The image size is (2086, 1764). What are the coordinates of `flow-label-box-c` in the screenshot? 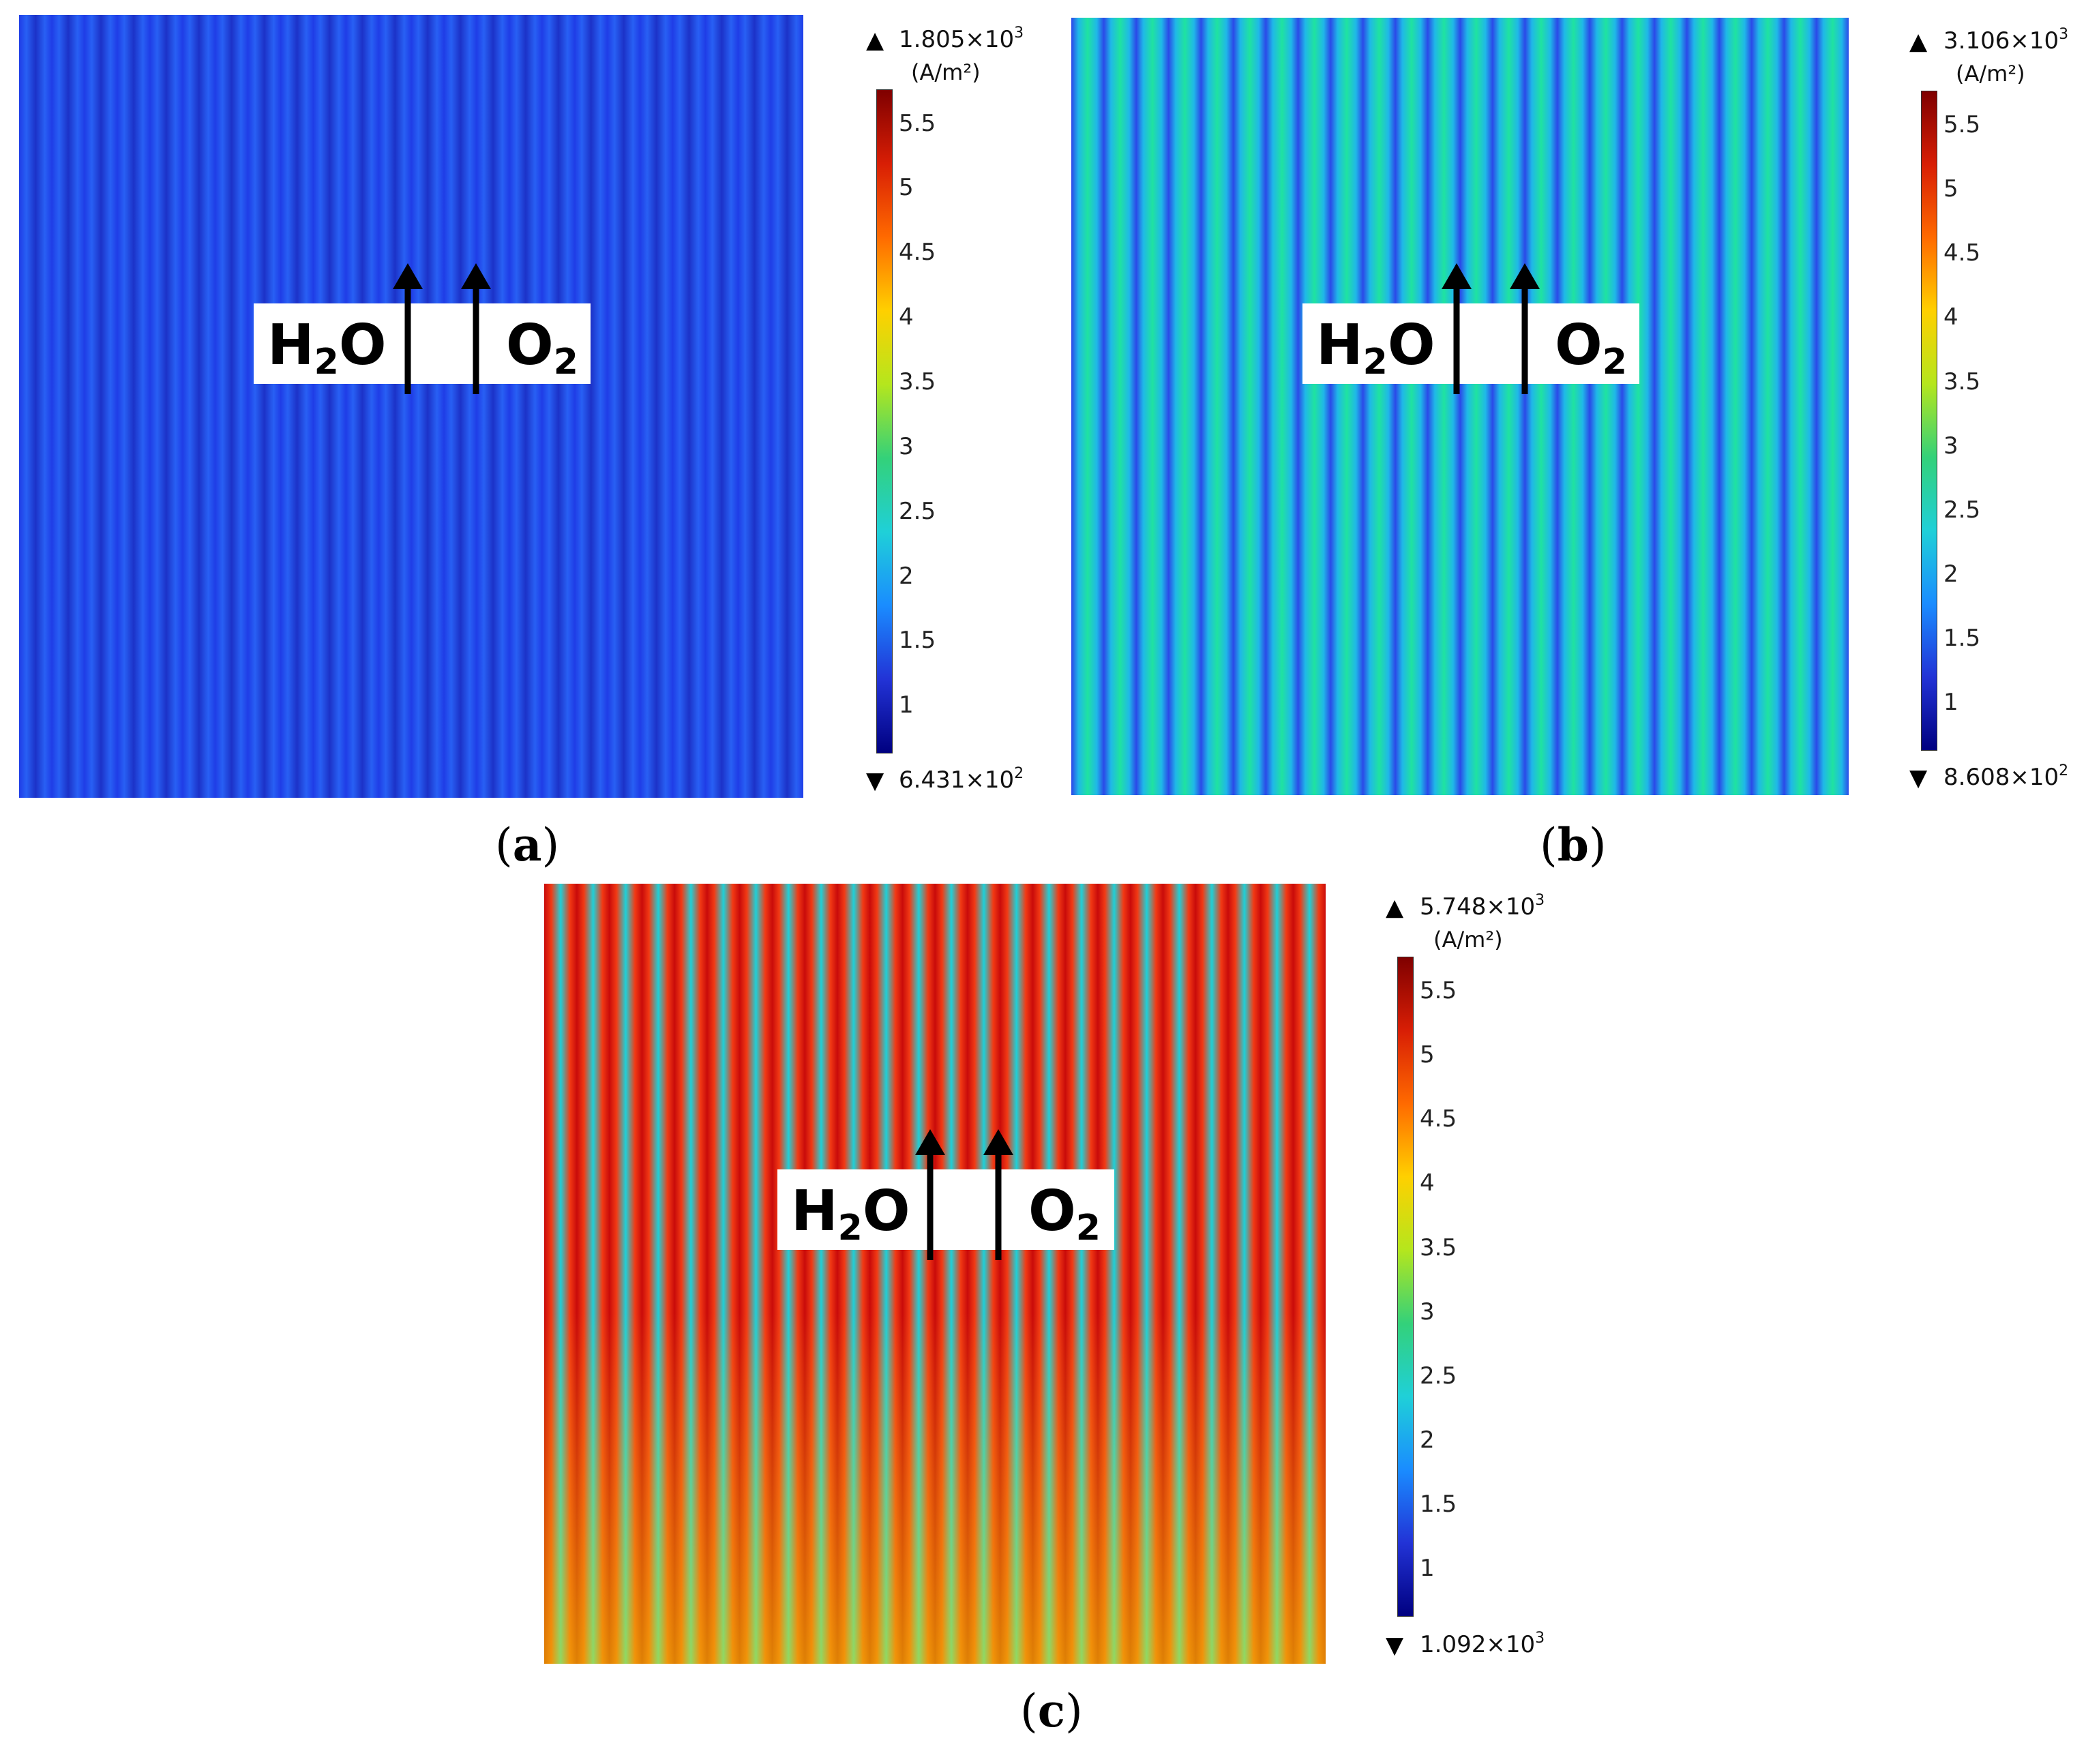 It's located at (945, 1209).